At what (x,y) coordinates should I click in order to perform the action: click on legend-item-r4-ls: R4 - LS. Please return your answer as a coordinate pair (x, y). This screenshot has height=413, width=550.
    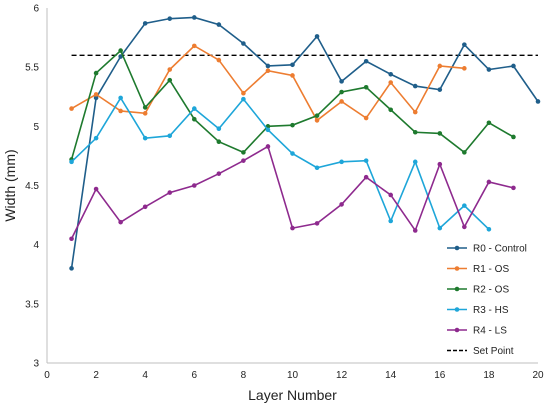
    Looking at the image, I should click on (477, 331).